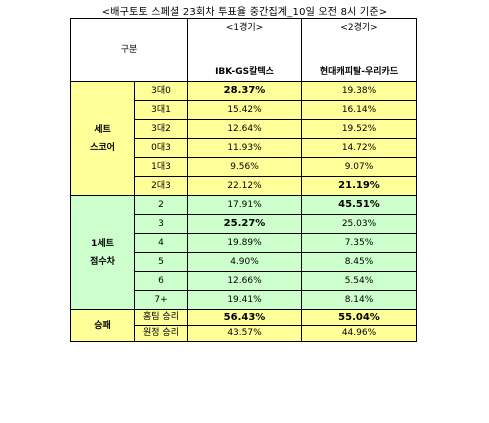  I want to click on game1-header: <1경기> IBK-GS칼텍스, so click(244, 50).